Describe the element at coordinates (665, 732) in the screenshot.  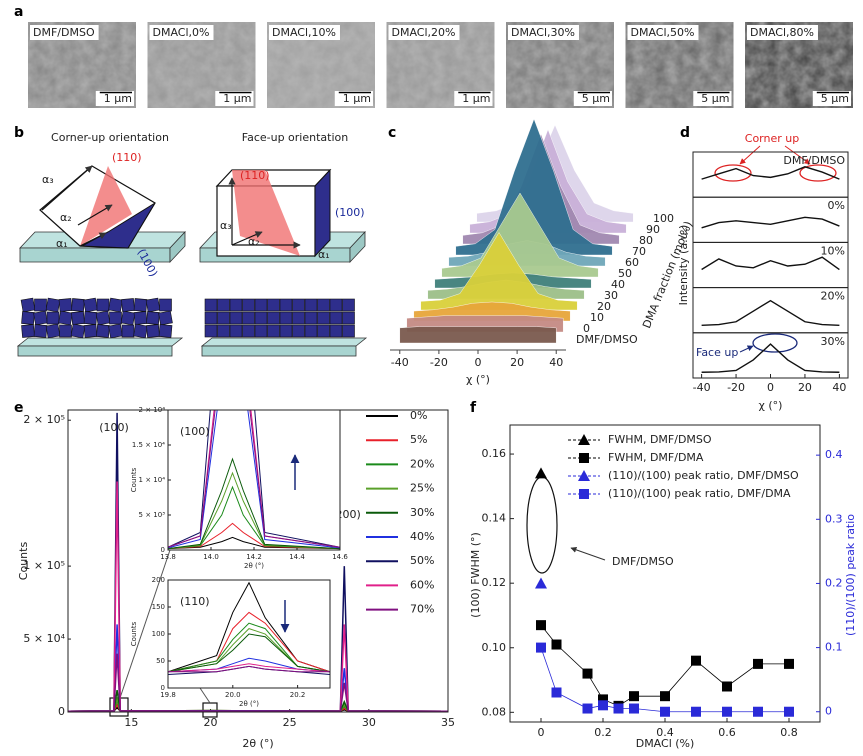
I see `x-tick-label: 0.4` at that location.